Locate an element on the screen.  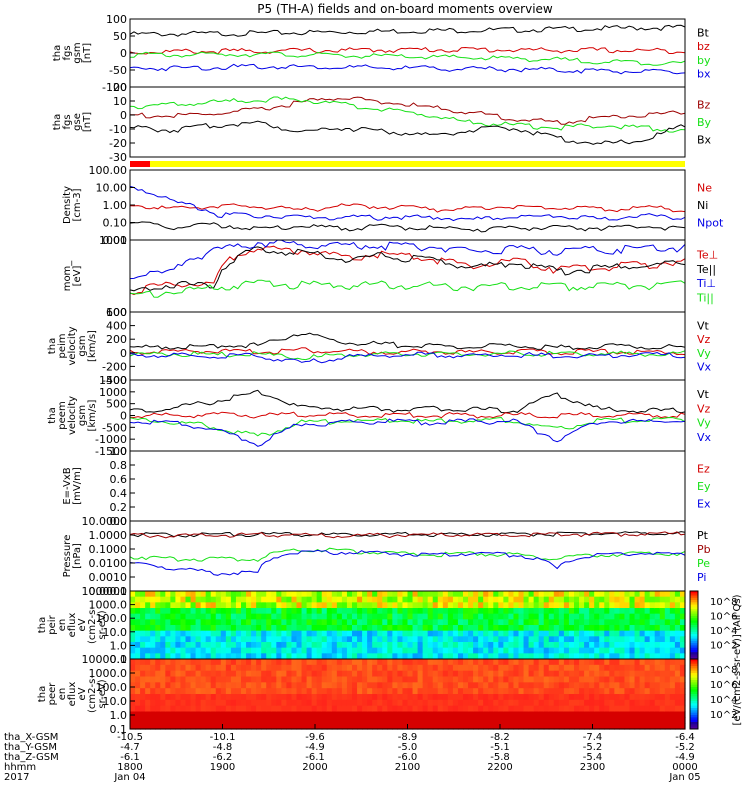
legend-Ti||: Ti|| is located at coordinates (705, 298).